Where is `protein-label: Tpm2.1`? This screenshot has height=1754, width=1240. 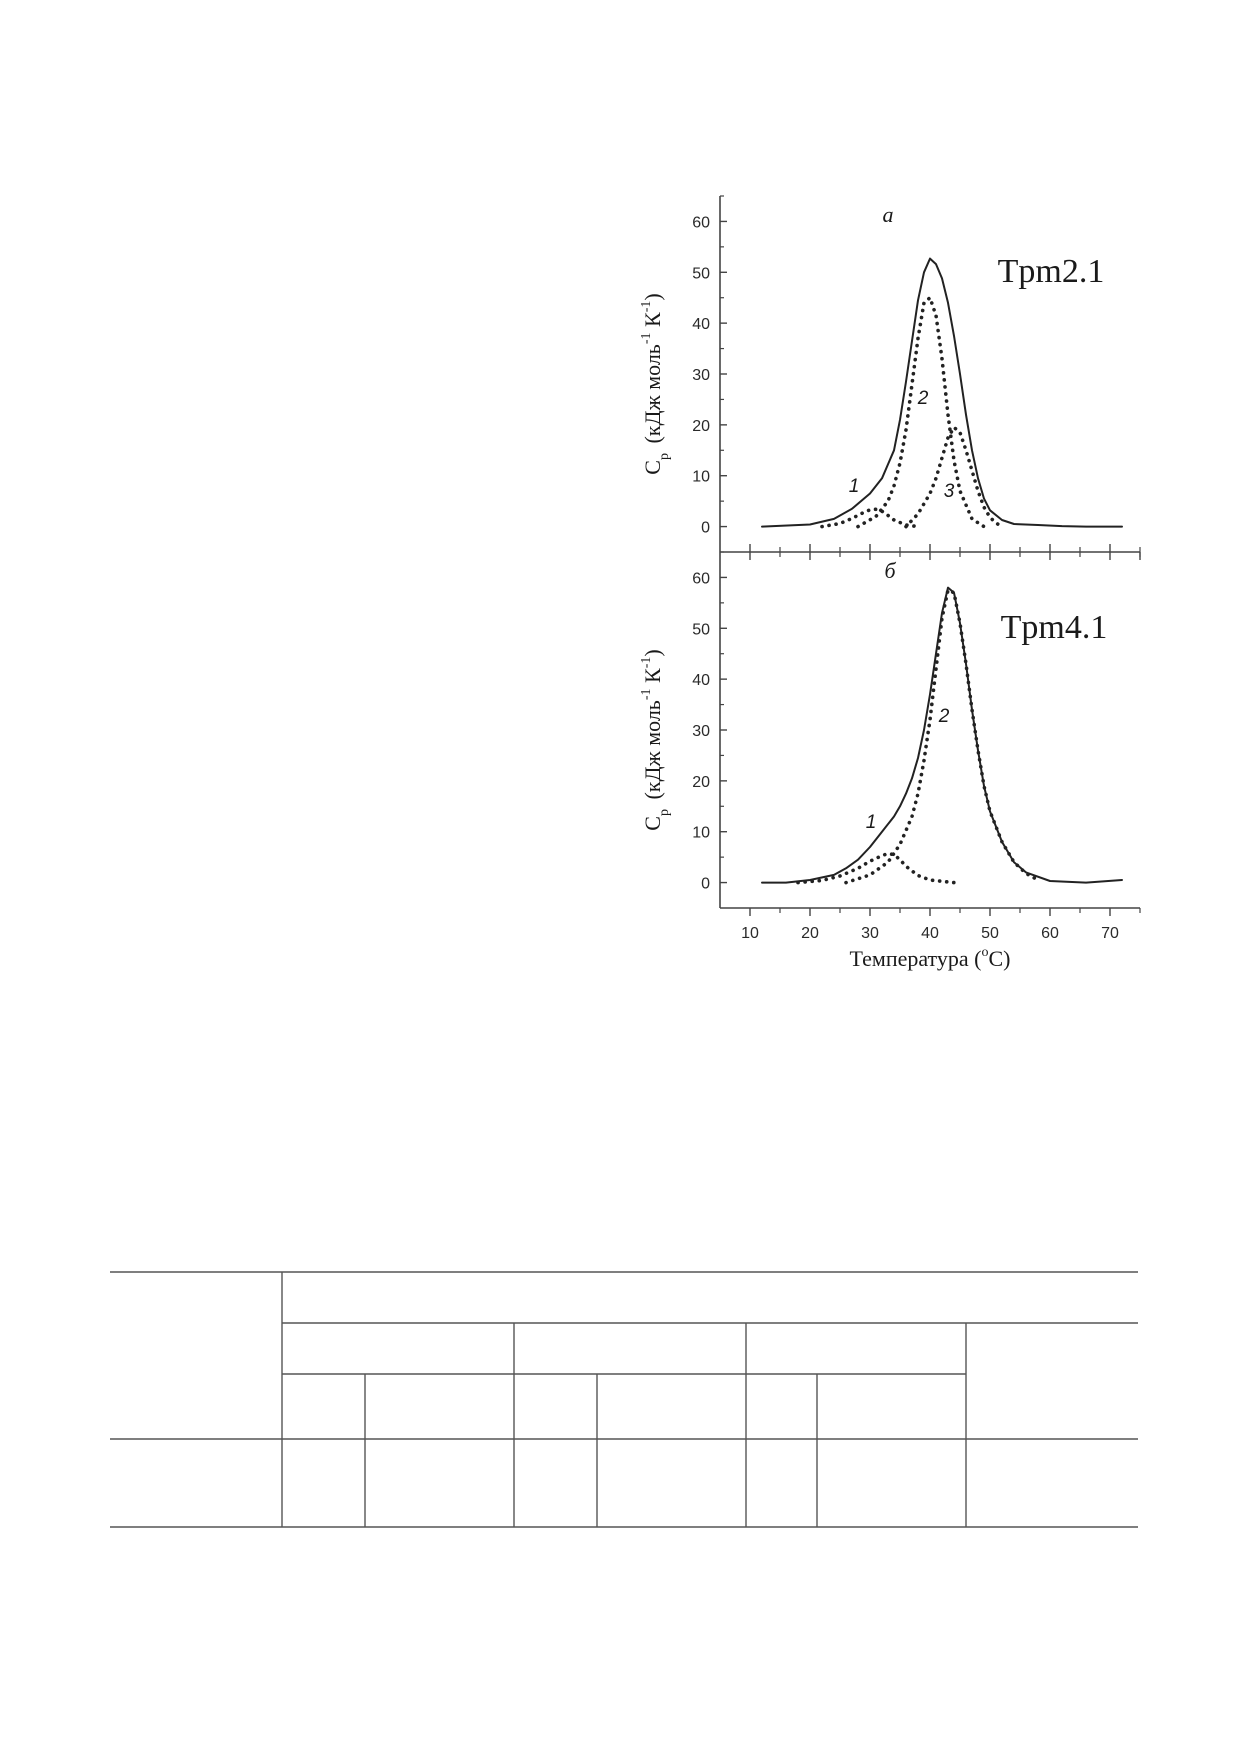
protein-label: Tpm2.1 is located at coordinates (1051, 271).